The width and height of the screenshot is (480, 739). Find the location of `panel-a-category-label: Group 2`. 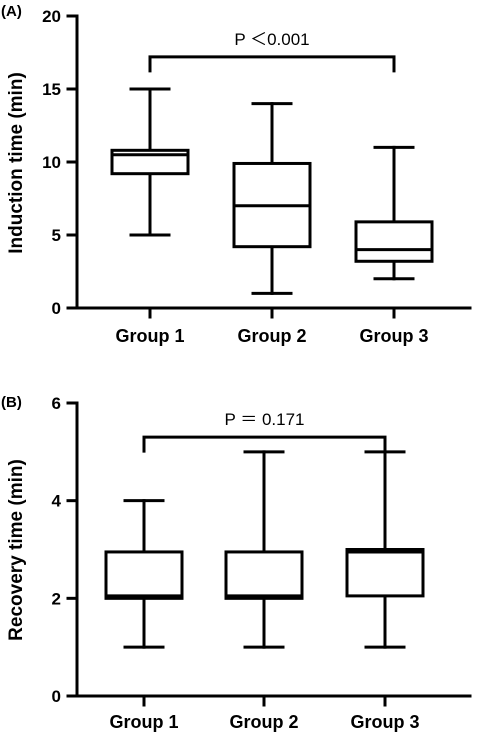

panel-a-category-label: Group 2 is located at coordinates (271, 336).